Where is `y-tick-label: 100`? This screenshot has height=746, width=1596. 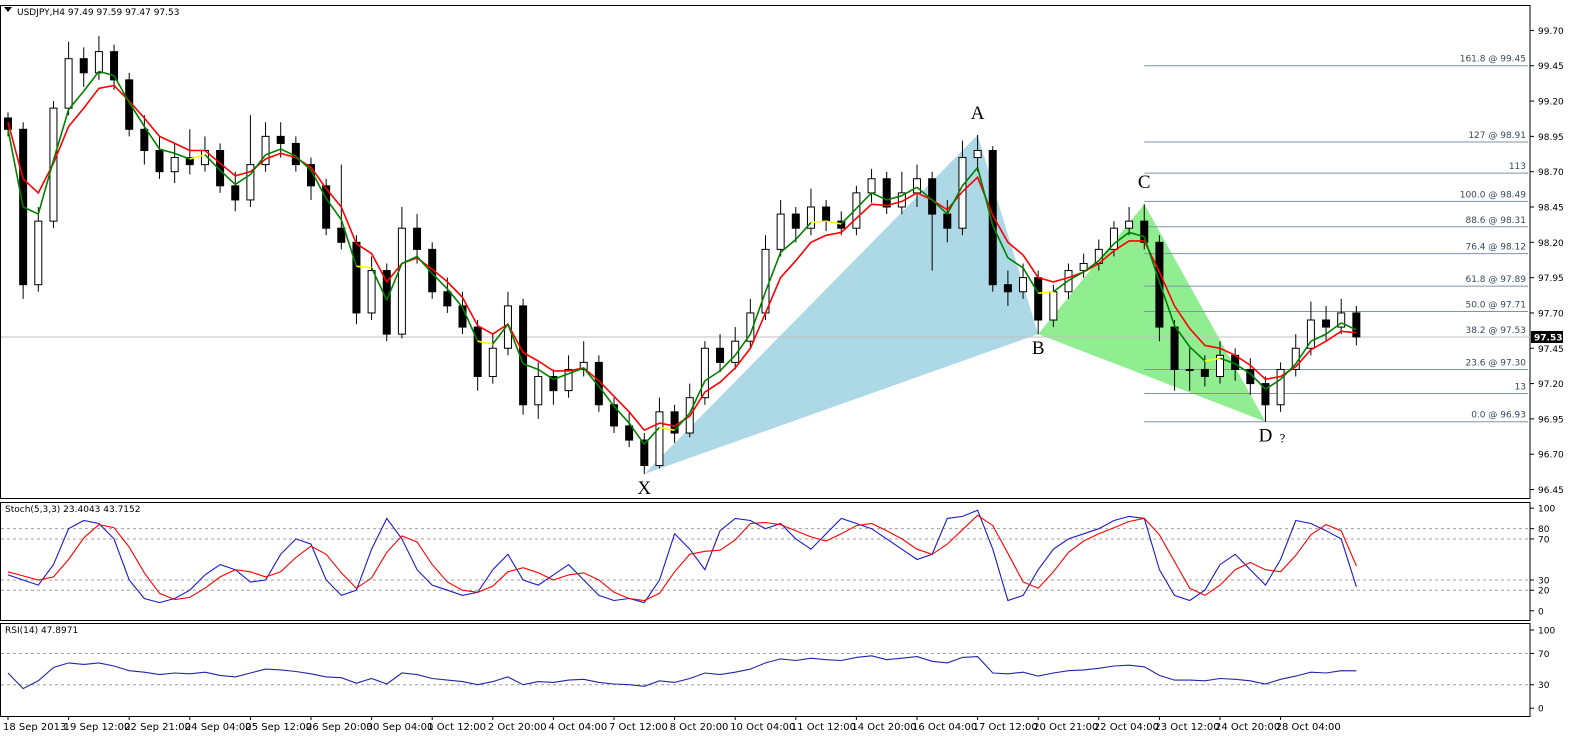
y-tick-label: 100 is located at coordinates (1546, 510).